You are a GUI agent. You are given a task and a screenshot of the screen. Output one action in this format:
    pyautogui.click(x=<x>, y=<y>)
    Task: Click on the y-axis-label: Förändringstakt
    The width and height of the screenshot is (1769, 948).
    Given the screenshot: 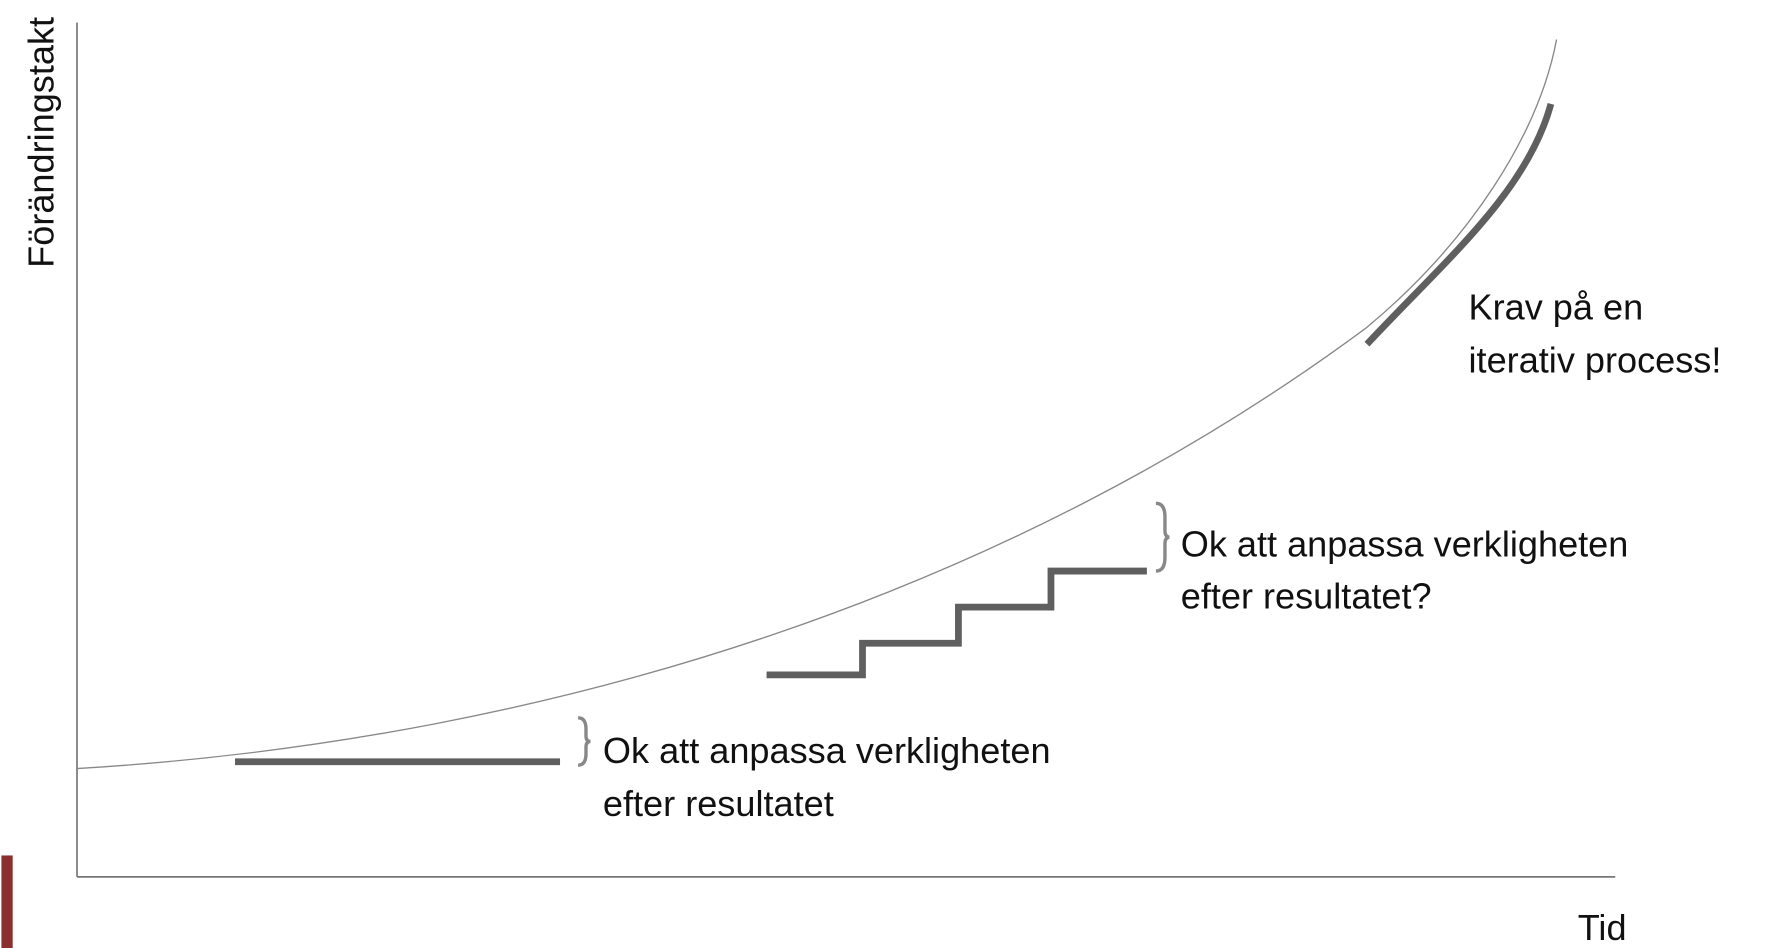 What is the action you would take?
    pyautogui.click(x=40, y=142)
    